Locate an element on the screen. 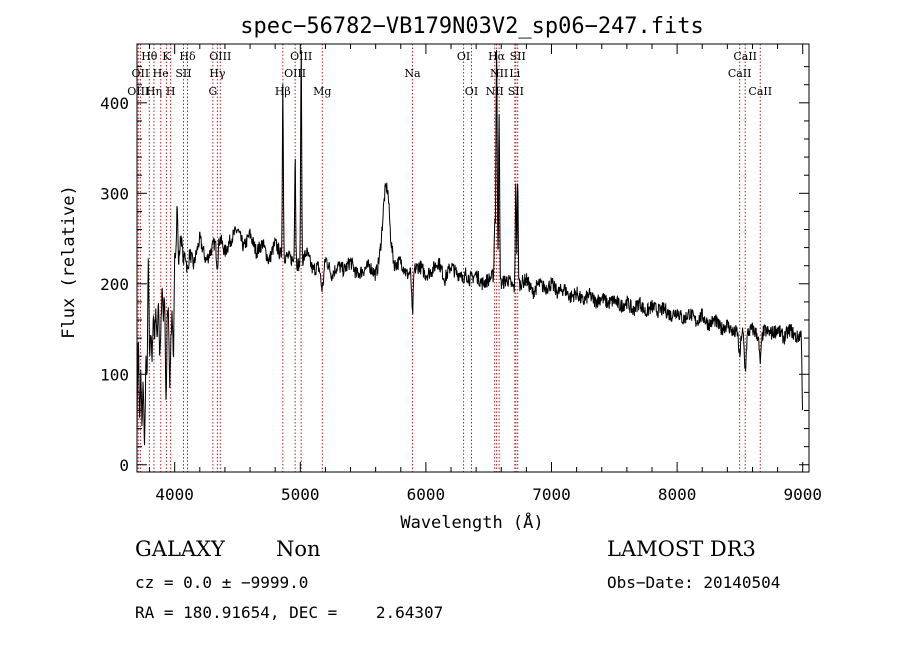 The height and width of the screenshot is (649, 900). line-label-19: Hη is located at coordinates (154, 91).